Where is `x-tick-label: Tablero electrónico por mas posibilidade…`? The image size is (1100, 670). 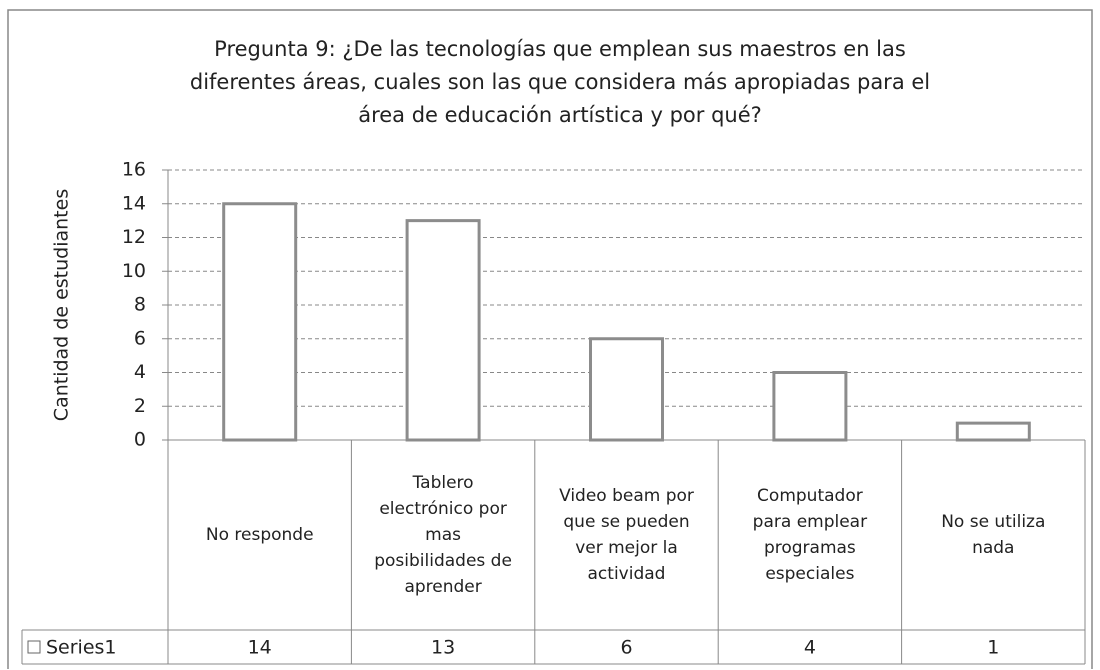 x-tick-label: Tablero electrónico por mas posibilidade… is located at coordinates (443, 535).